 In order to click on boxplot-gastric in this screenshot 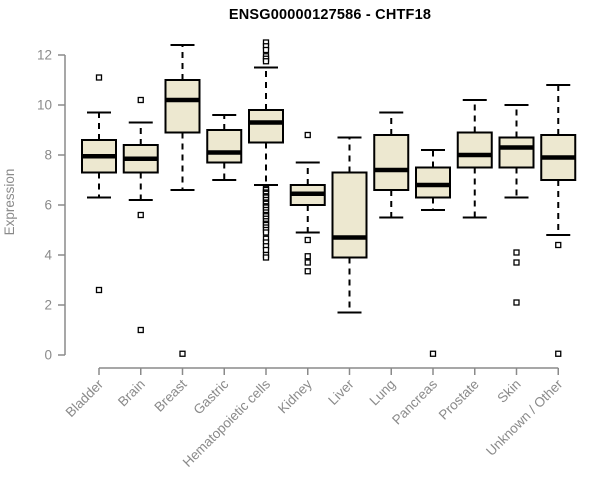, I will do `click(224, 147)`.